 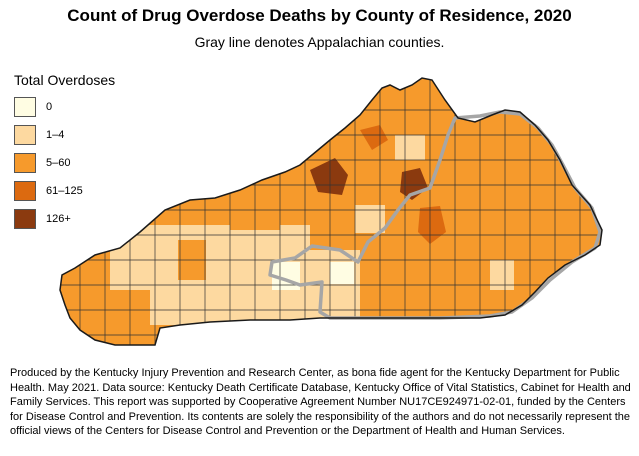 I want to click on legend-item-3: 61–125, so click(x=64, y=191).